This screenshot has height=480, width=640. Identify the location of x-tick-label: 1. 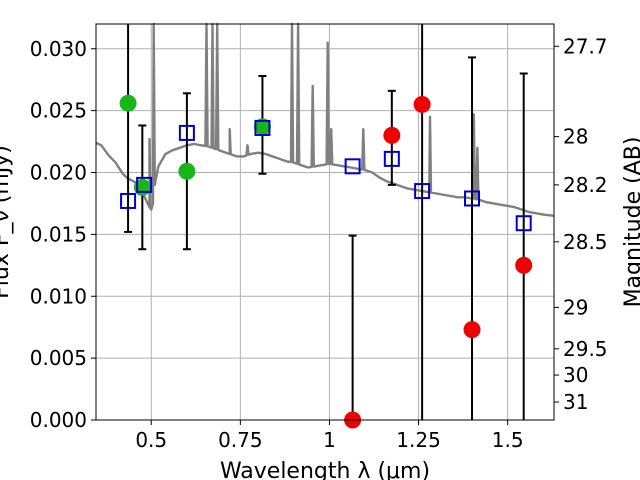
(329, 440).